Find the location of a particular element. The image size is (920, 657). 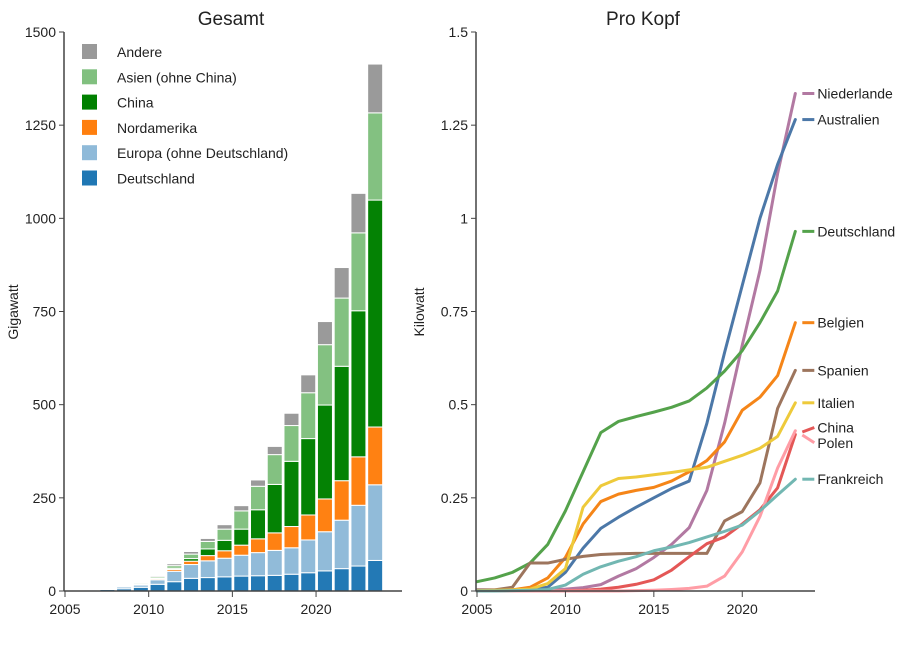

bar-china-2020 is located at coordinates (324, 452).